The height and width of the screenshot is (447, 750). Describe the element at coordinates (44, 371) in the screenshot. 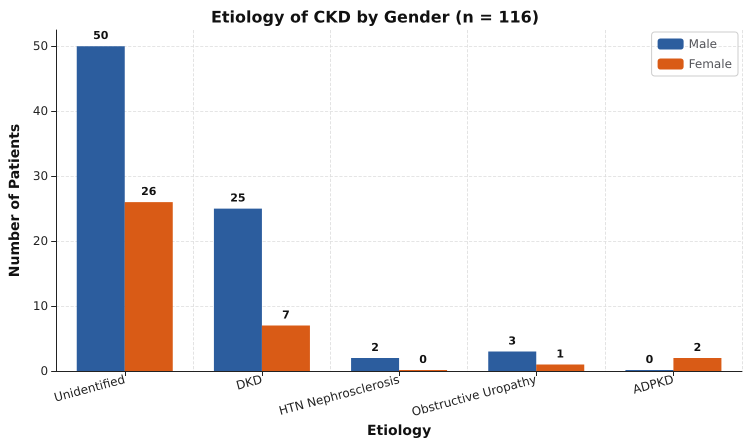

I see `y-tick-label: 0` at that location.